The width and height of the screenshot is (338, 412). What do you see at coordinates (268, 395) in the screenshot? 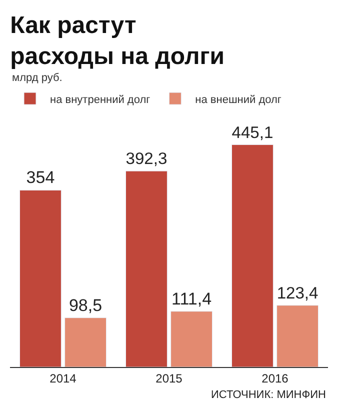
I see `text: ИСТОЧНИК: МИНФИН` at bounding box center [268, 395].